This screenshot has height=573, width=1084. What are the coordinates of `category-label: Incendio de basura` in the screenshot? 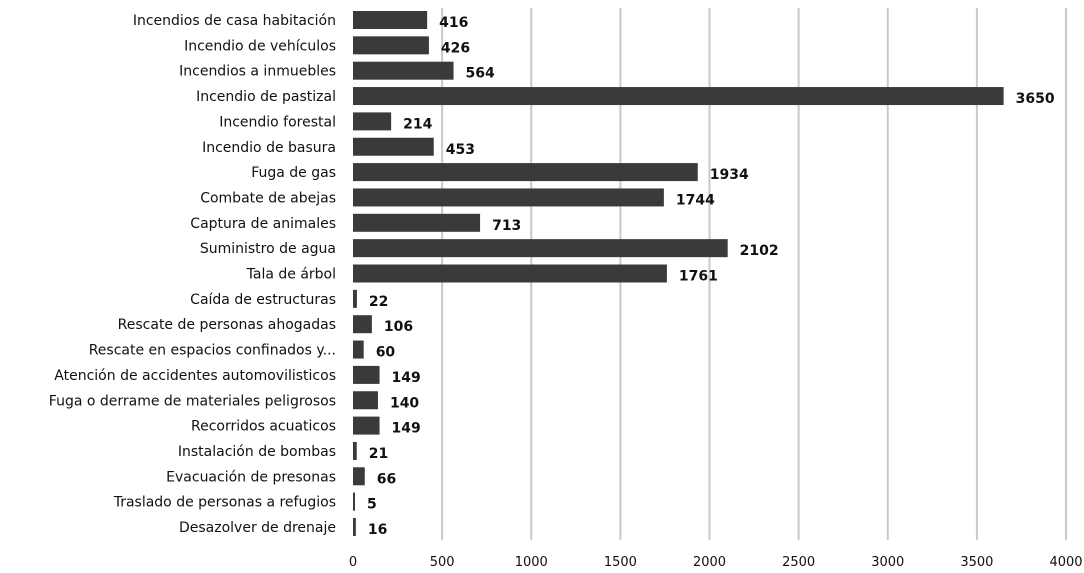 It's located at (269, 148).